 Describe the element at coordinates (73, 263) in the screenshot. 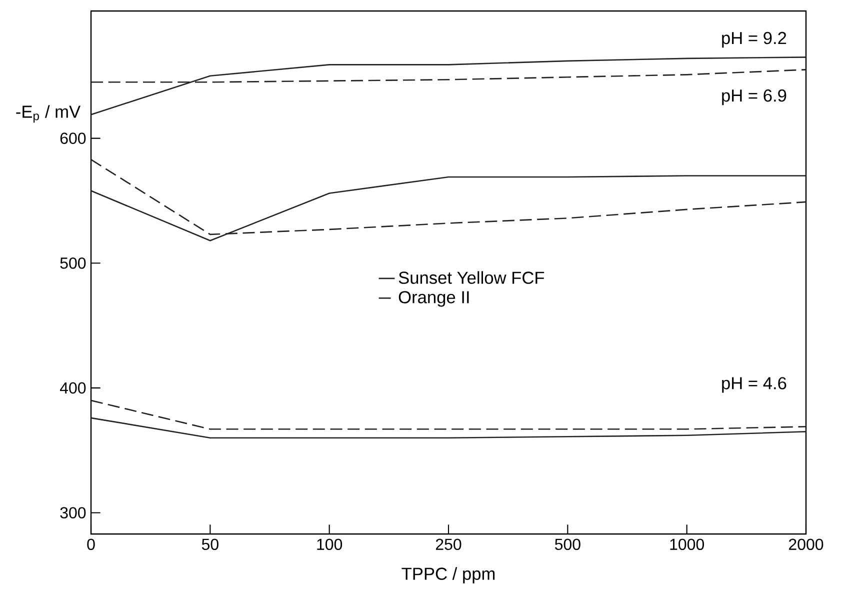

I see `y-tick-label: 500` at that location.